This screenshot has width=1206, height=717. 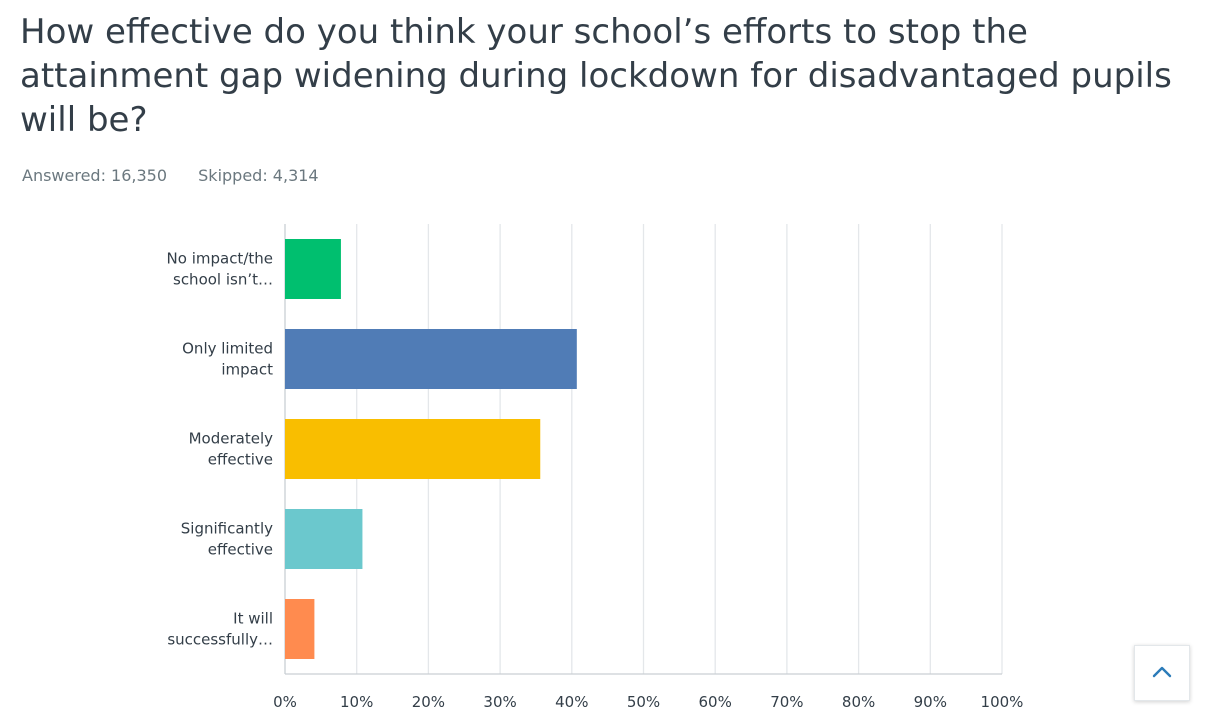 I want to click on category-label: Moderately, so click(x=231, y=439).